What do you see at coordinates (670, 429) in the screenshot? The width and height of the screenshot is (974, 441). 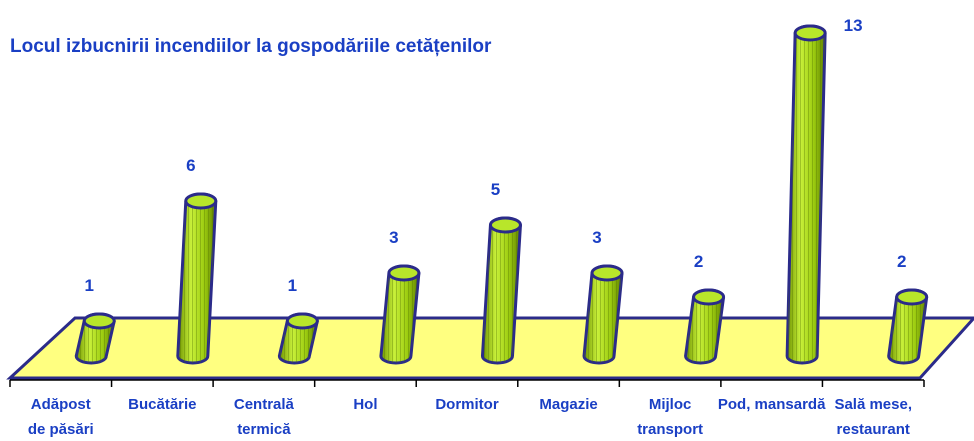 I see `label-line: transport` at bounding box center [670, 429].